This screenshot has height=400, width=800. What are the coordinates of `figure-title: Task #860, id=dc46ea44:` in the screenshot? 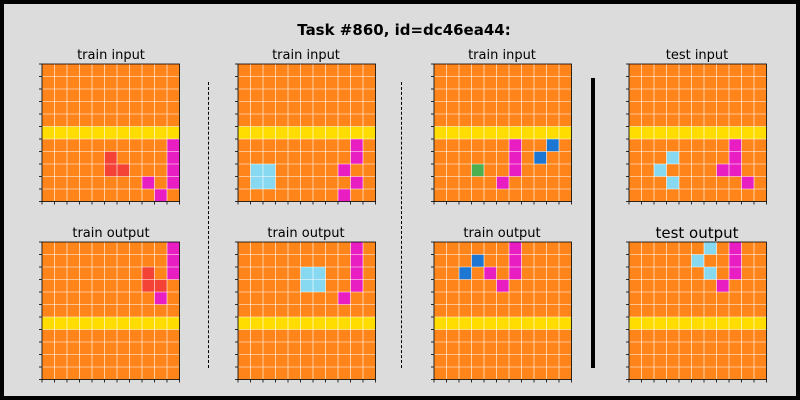 It's located at (404, 30).